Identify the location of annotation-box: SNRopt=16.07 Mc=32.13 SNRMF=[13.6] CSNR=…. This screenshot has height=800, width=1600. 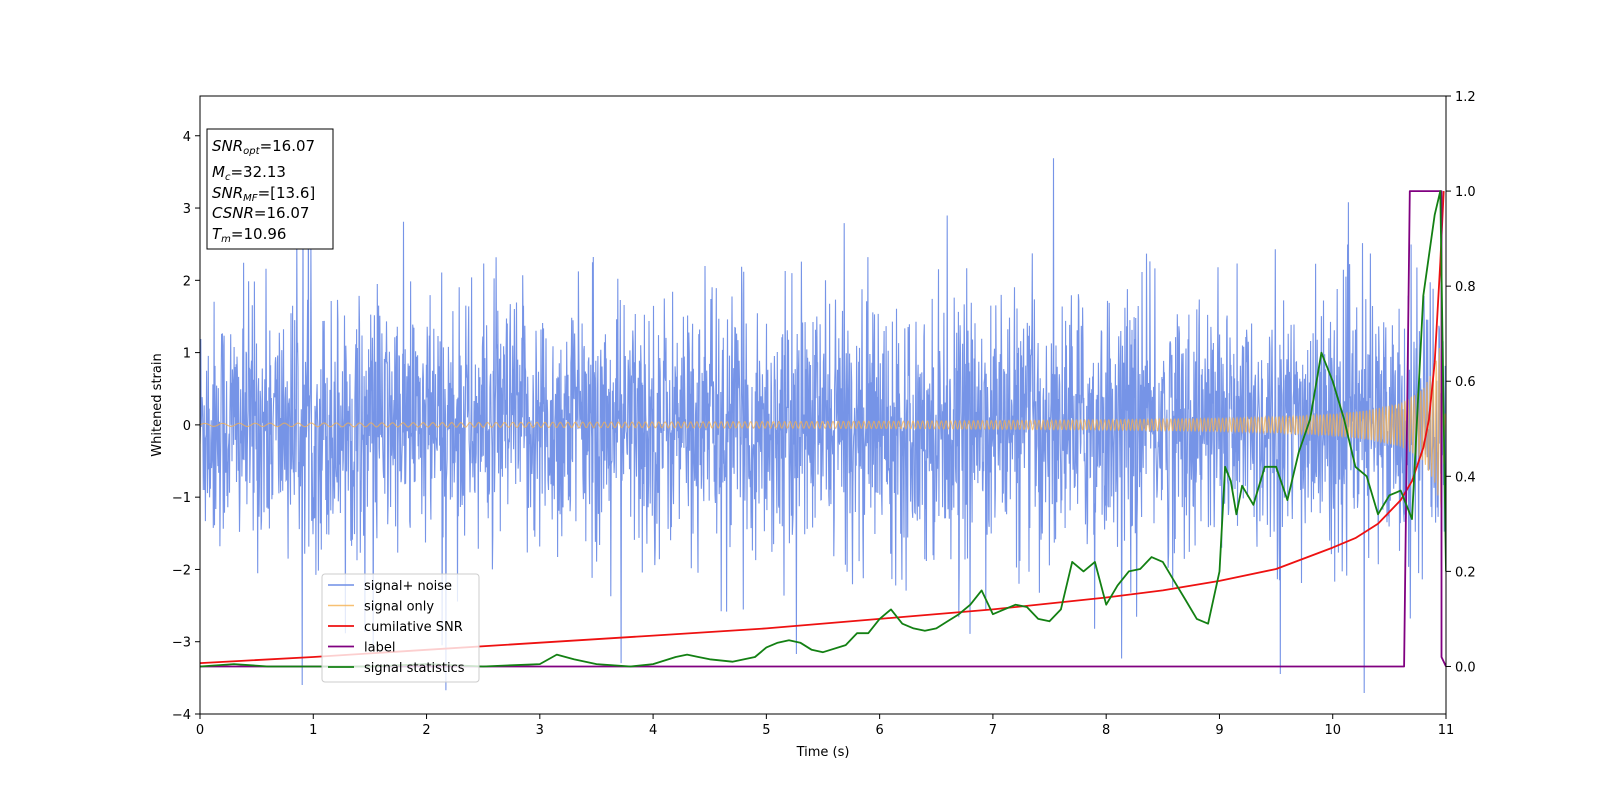
(270, 189).